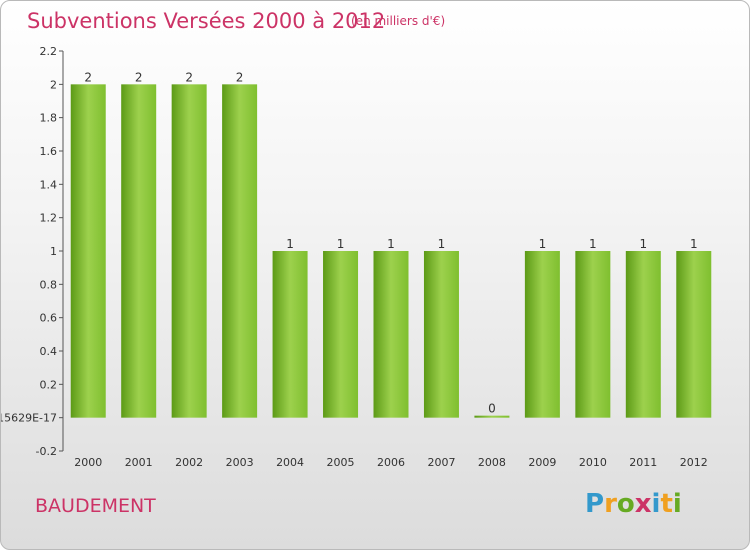 The height and width of the screenshot is (550, 750). Describe the element at coordinates (593, 462) in the screenshot. I see `x-tick-label-2010: 2010` at that location.